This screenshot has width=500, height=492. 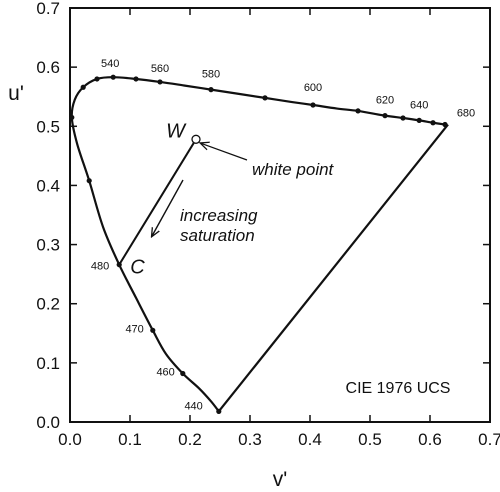 What do you see at coordinates (168, 207) in the screenshot?
I see `saturation-arrow` at bounding box center [168, 207].